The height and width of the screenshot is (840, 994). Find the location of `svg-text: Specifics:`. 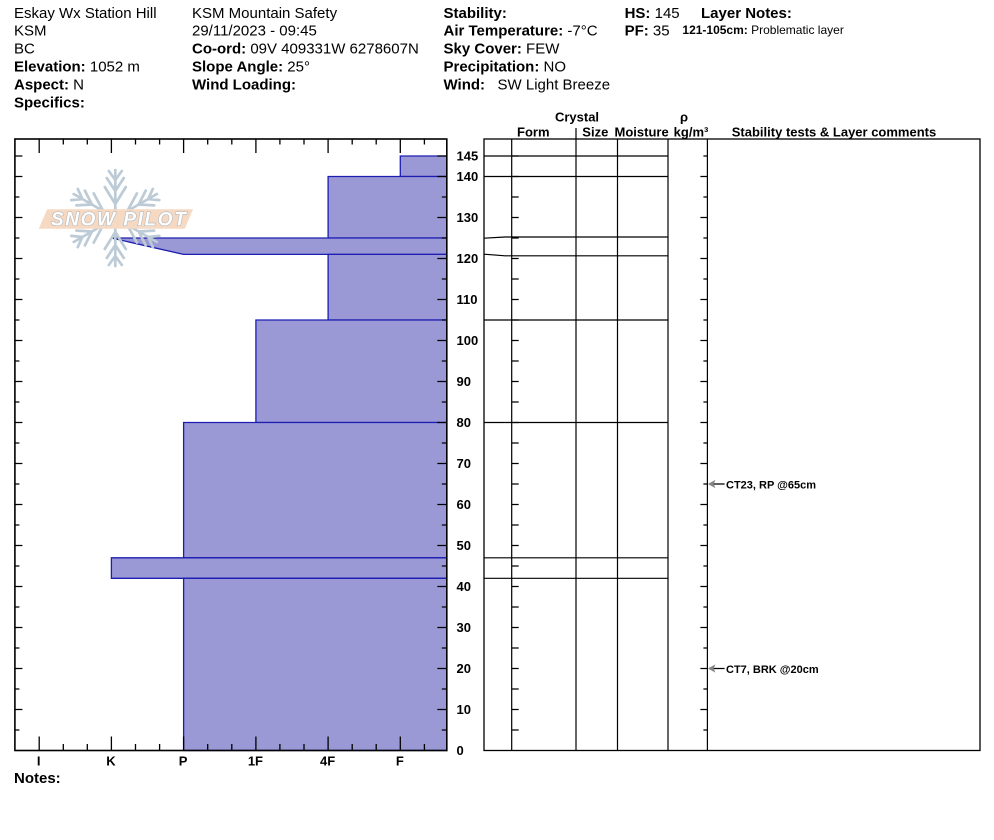

svg-text: Specifics: is located at coordinates (49, 102).